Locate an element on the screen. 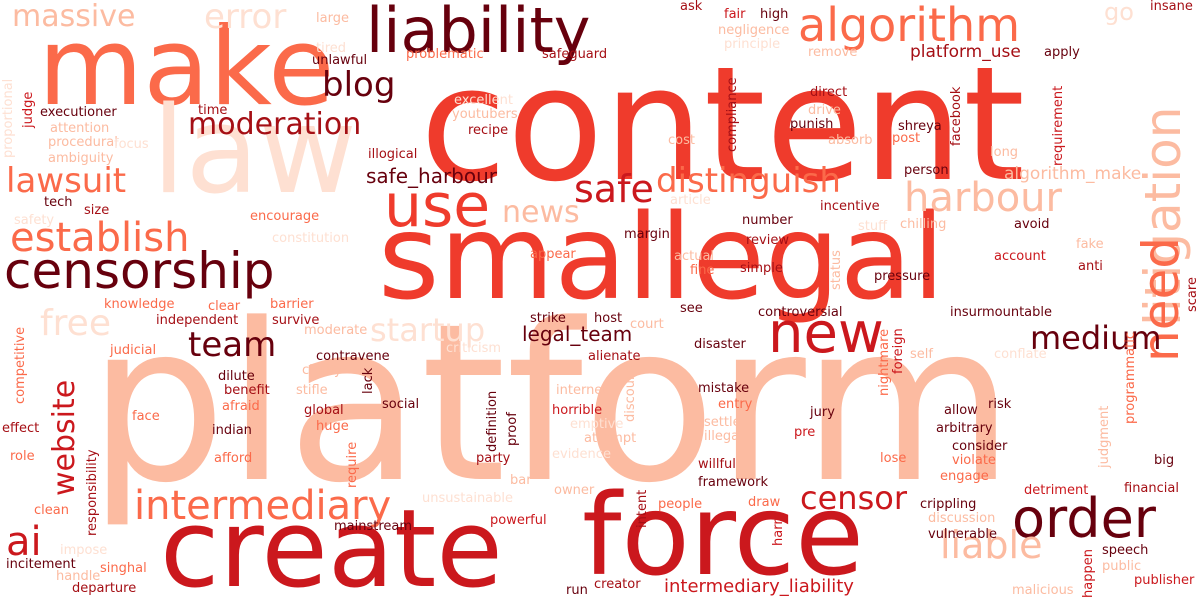 The width and height of the screenshot is (1200, 600). word: youtubers is located at coordinates (485, 114).